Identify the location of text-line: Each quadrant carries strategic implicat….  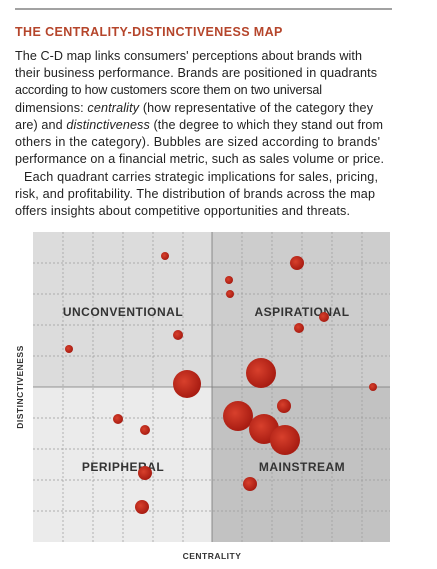
(201, 177).